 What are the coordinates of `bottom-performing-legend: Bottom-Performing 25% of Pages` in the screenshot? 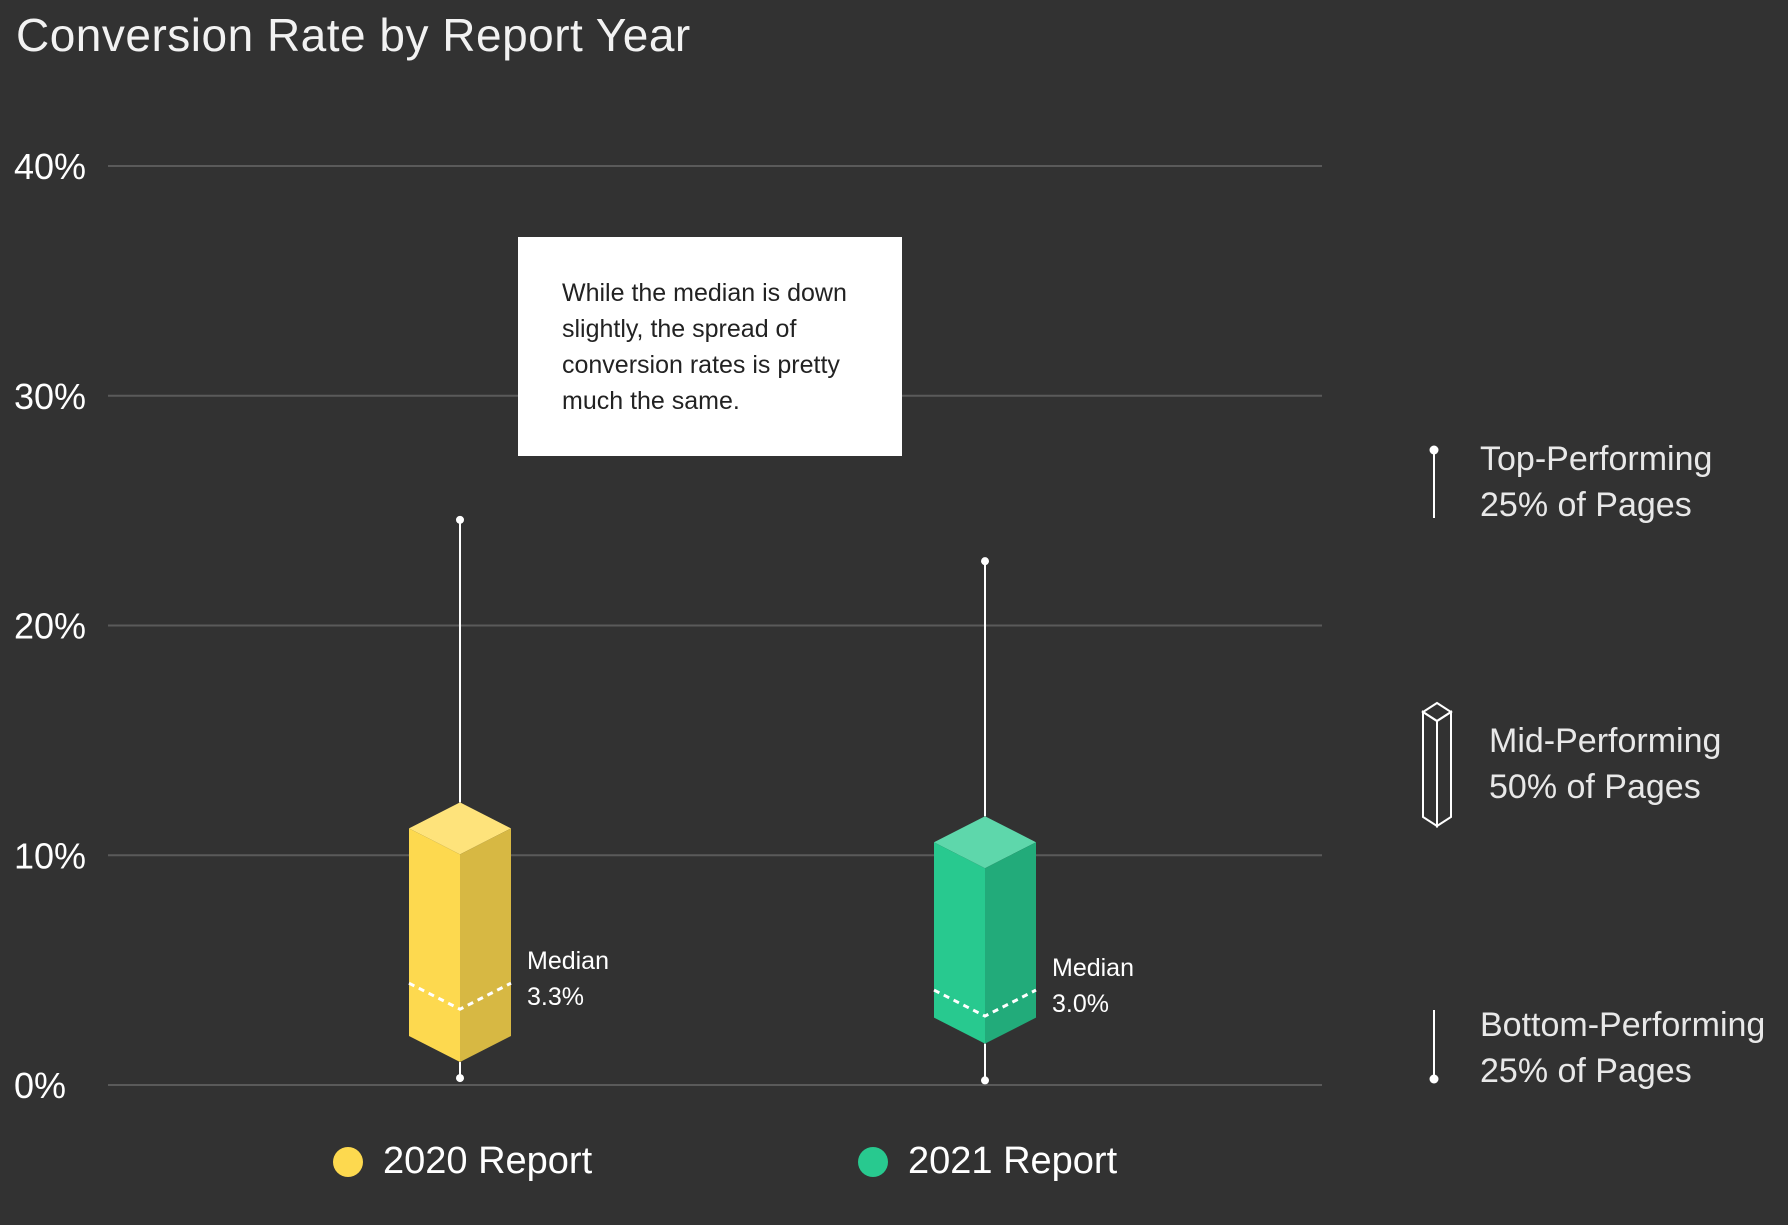 It's located at (1622, 1048).